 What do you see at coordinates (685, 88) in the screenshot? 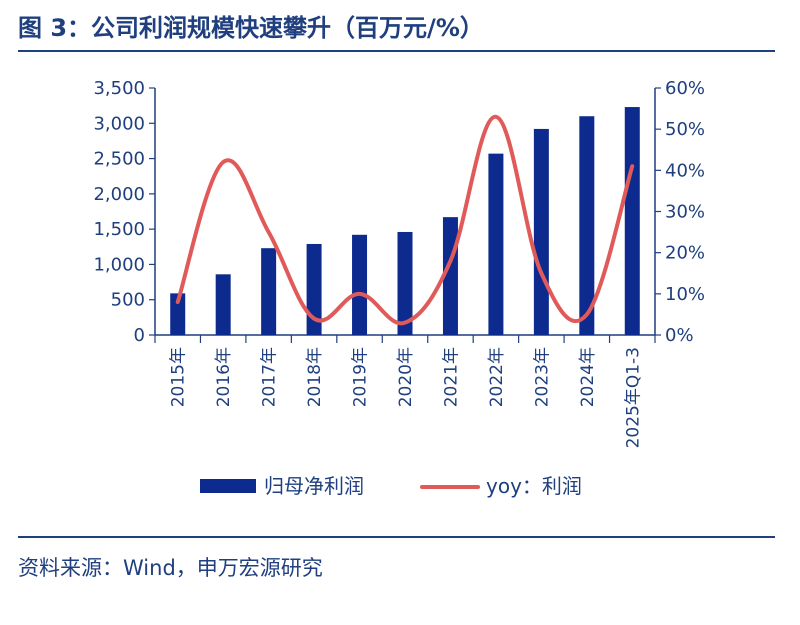
I see `y-right-tick-label: 60%` at bounding box center [685, 88].